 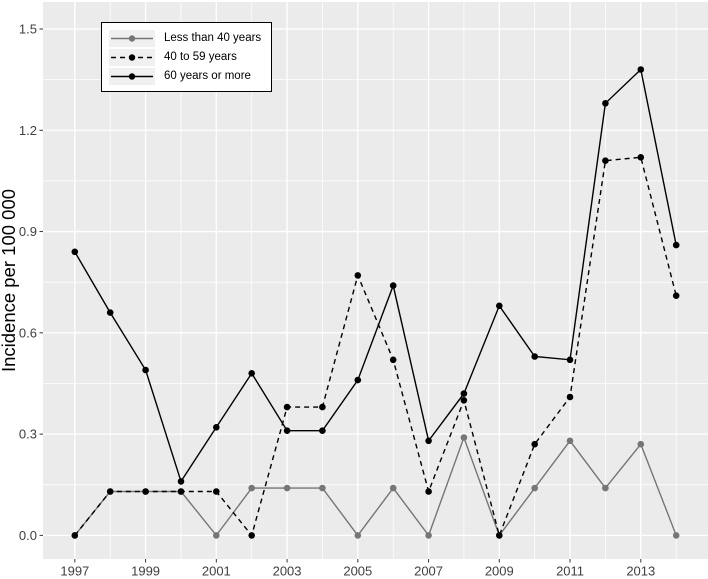 I want to click on x-tick-label: 1999, so click(x=145, y=571).